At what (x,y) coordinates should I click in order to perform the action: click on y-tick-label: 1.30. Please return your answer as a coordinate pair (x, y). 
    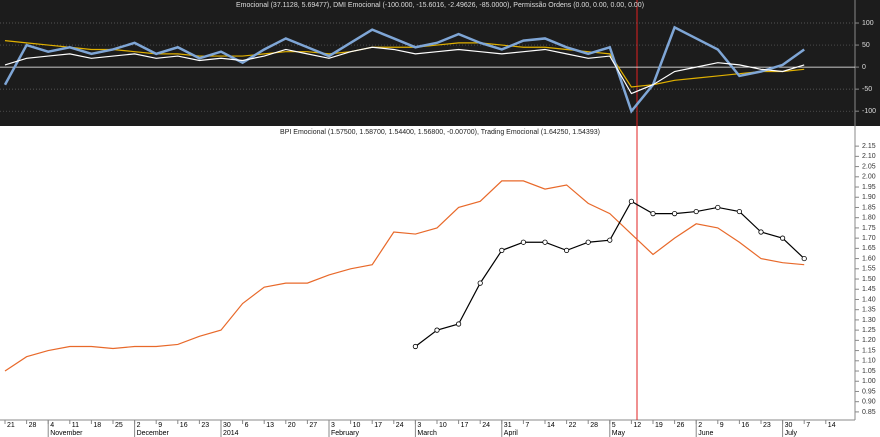
    Looking at the image, I should click on (869, 320).